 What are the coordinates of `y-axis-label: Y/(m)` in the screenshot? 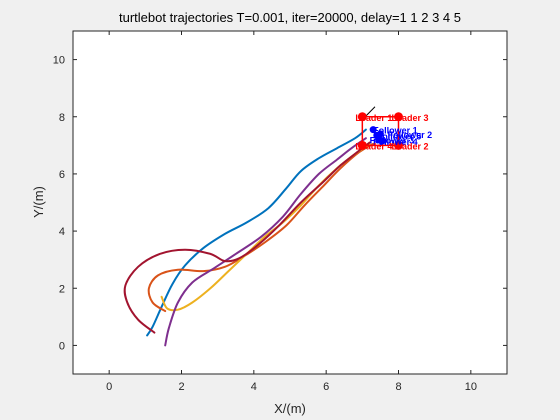 It's located at (38, 202).